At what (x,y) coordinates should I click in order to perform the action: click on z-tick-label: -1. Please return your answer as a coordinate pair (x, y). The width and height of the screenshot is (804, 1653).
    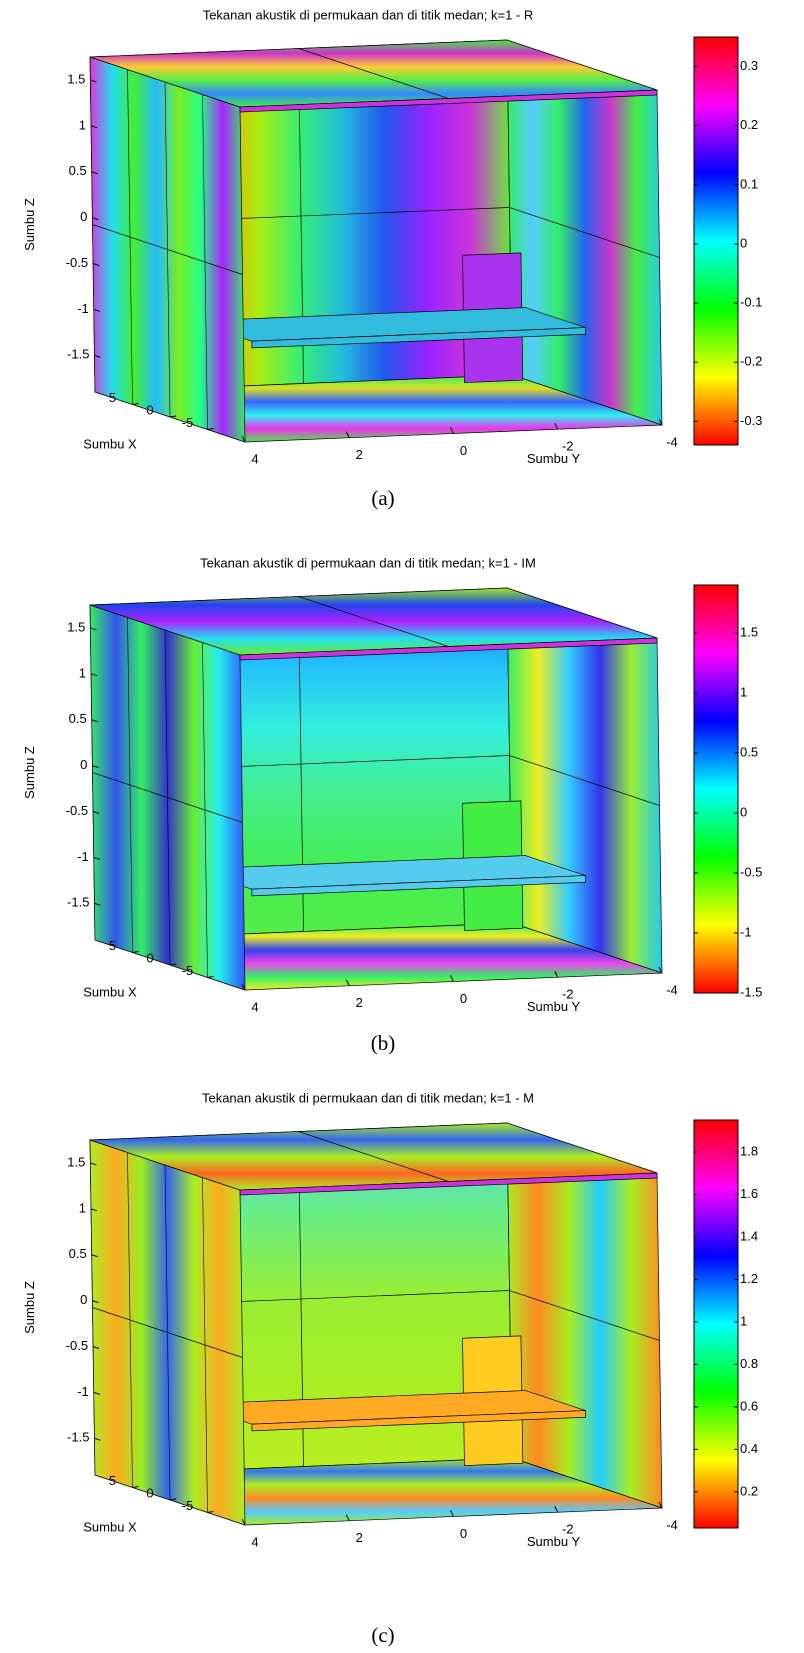
    Looking at the image, I should click on (83, 1391).